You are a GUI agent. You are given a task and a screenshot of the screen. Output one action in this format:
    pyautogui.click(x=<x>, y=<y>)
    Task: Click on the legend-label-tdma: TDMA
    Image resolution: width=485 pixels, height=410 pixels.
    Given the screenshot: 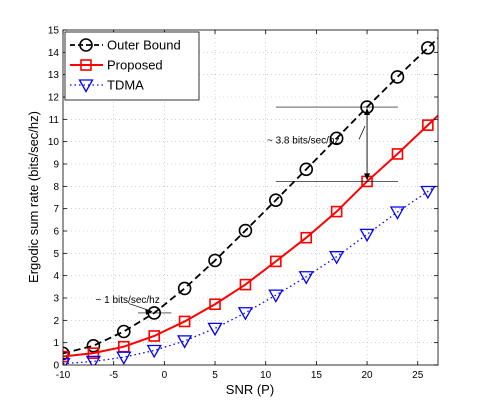 What is the action you would take?
    pyautogui.click(x=125, y=85)
    